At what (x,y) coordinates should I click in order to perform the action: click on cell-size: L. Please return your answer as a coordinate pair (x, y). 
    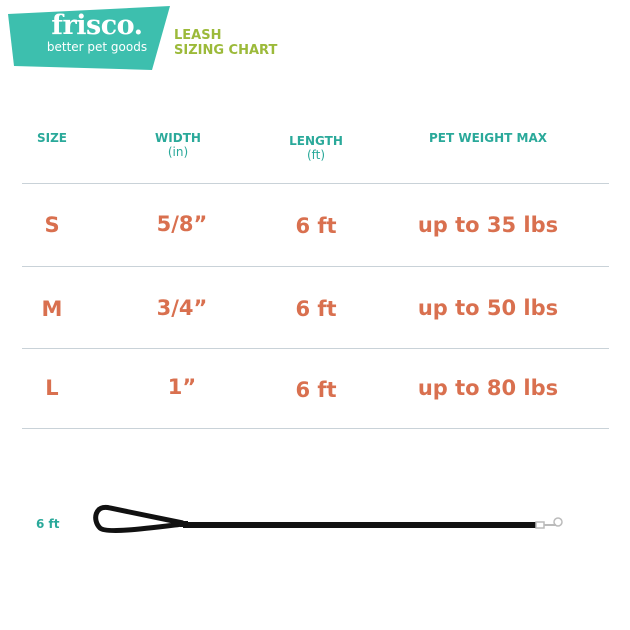
    Looking at the image, I should click on (52, 388).